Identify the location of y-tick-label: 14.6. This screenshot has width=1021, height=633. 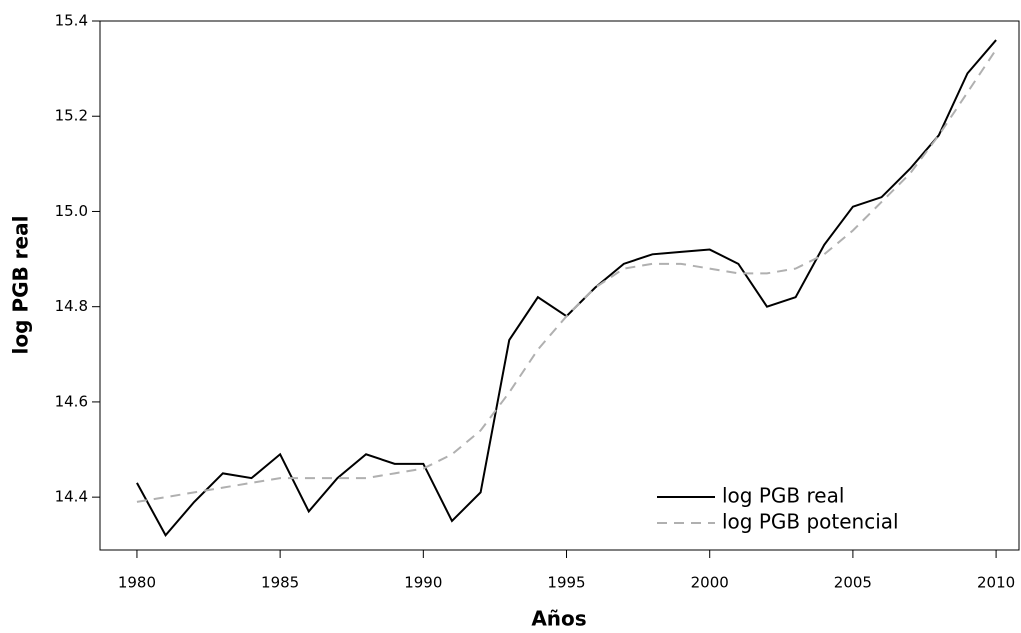
(71, 401).